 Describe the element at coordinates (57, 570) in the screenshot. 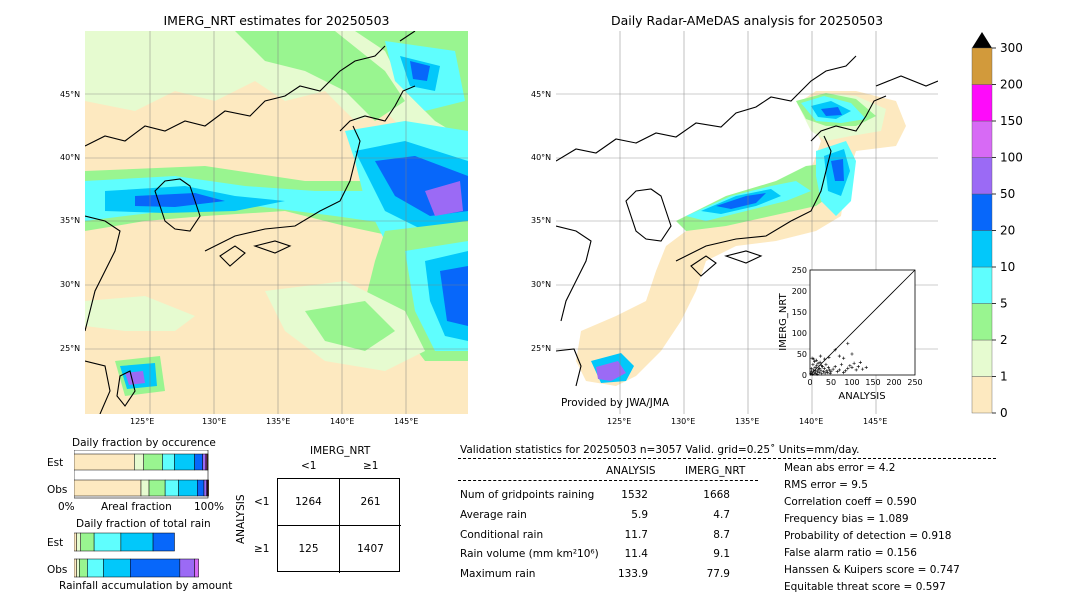

I see `totalrain-obs-label: Obs` at that location.